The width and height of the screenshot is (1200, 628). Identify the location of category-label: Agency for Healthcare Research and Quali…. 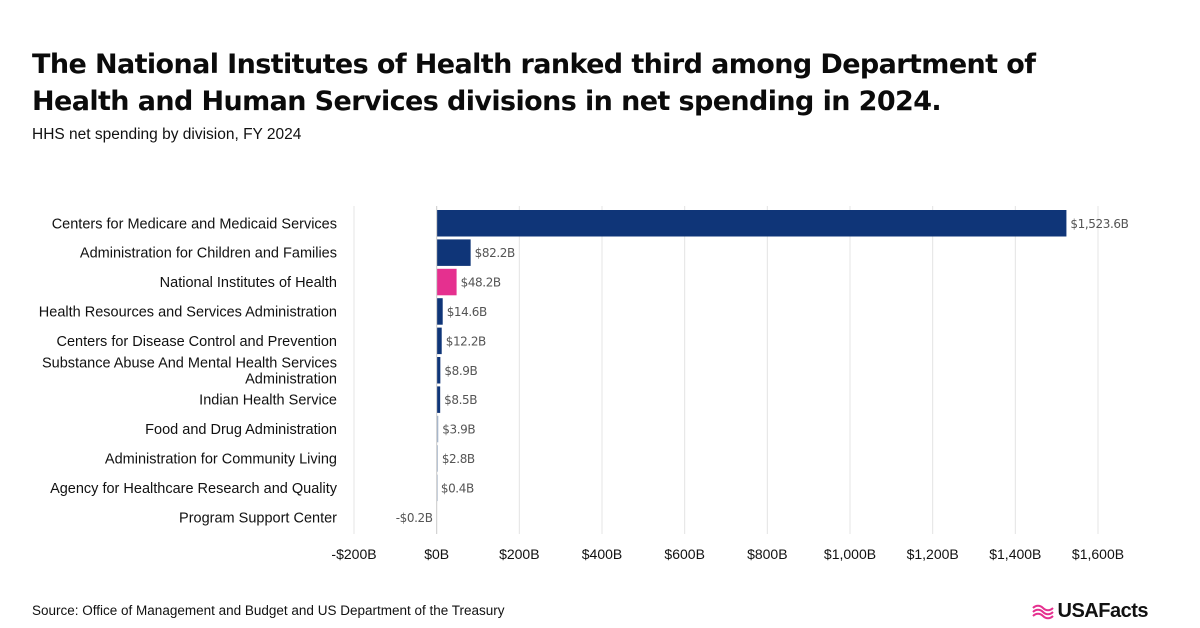
(194, 489).